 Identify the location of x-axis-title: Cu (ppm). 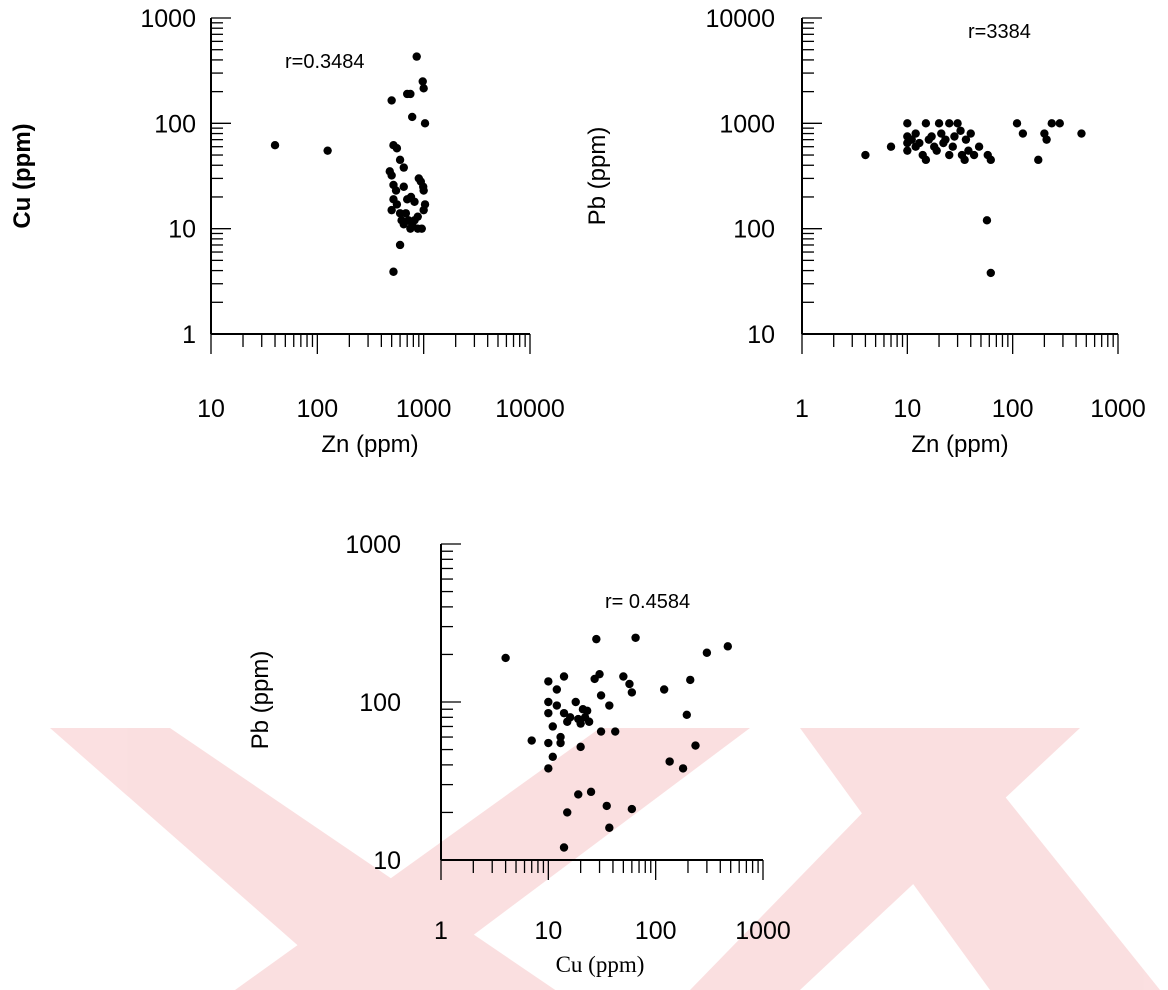
(600, 964).